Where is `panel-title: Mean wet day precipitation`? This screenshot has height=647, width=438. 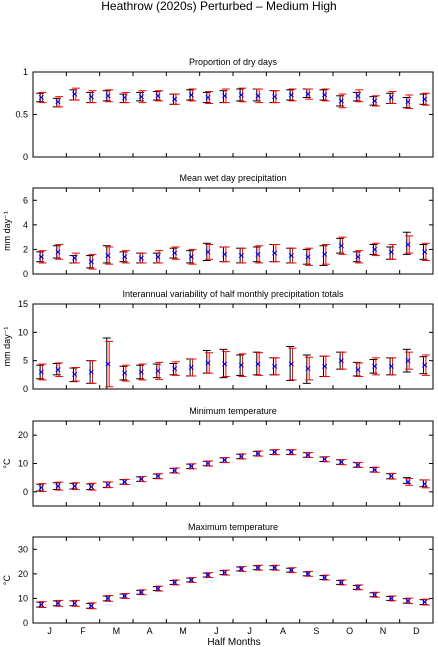 panel-title: Mean wet day precipitation is located at coordinates (232, 178).